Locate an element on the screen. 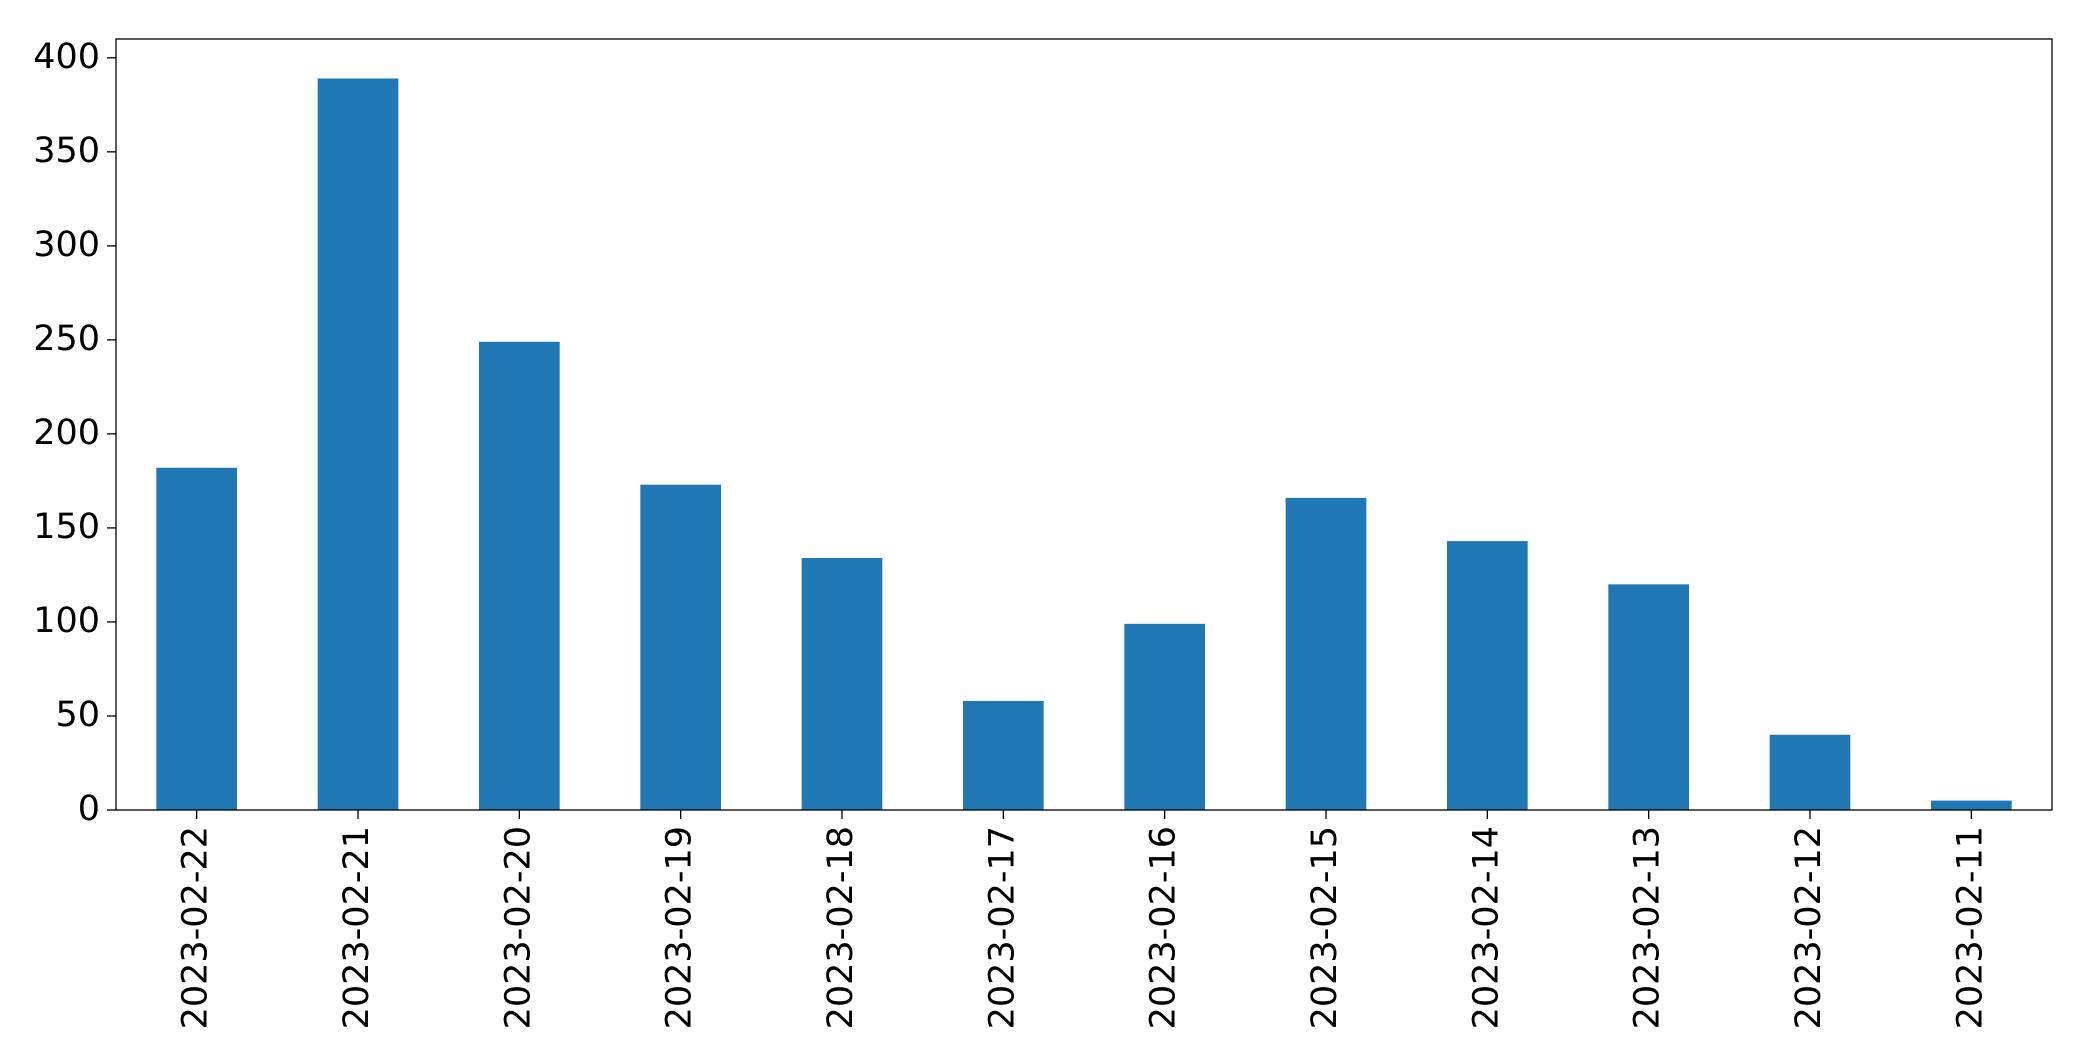 The height and width of the screenshot is (1061, 2093). y-tick-label: 400 is located at coordinates (66, 57).